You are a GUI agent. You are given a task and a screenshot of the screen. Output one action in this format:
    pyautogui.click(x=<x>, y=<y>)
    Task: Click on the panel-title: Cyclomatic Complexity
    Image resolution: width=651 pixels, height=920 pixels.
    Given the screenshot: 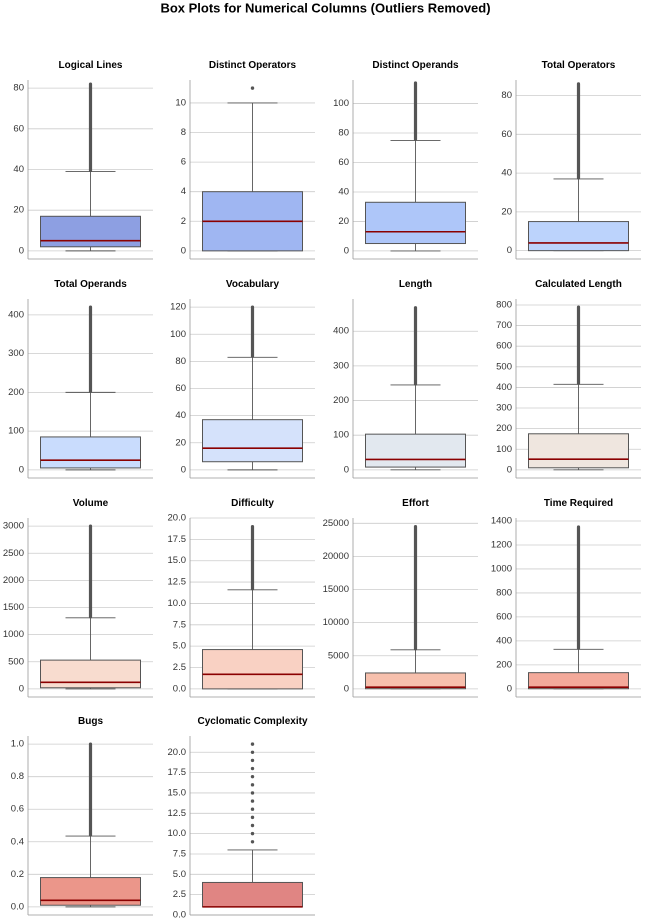 What is the action you would take?
    pyautogui.click(x=252, y=721)
    